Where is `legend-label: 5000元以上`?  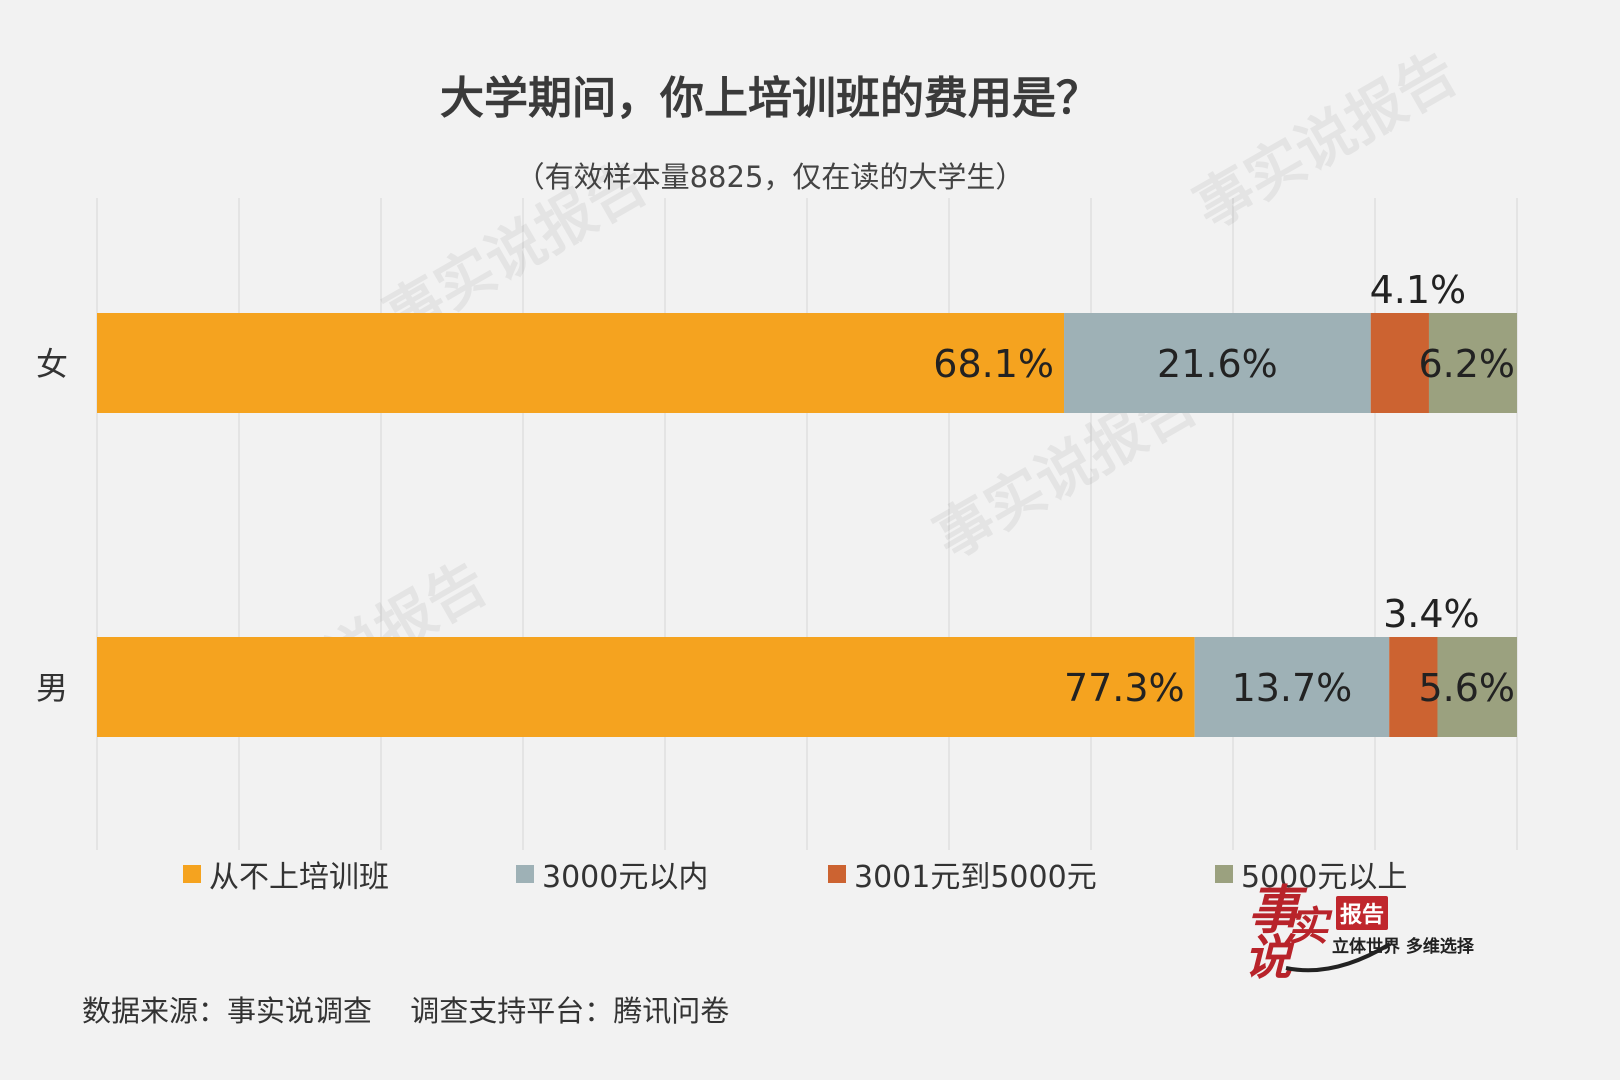
legend-label: 5000元以上 is located at coordinates (1324, 877).